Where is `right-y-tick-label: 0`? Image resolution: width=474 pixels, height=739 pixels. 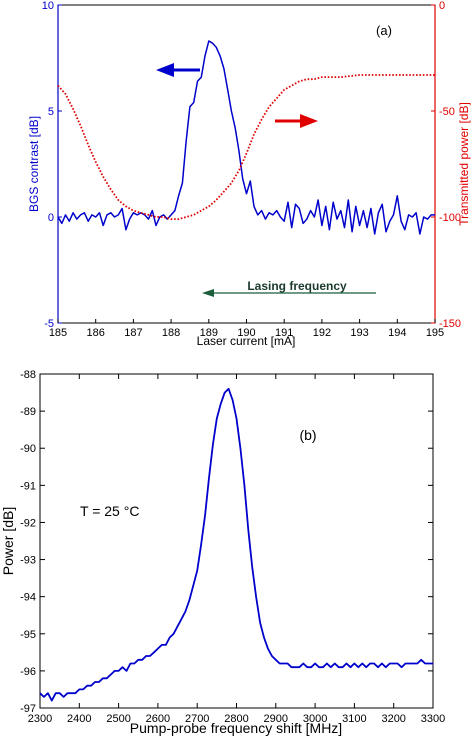
right-y-tick-label: 0 is located at coordinates (442, 6).